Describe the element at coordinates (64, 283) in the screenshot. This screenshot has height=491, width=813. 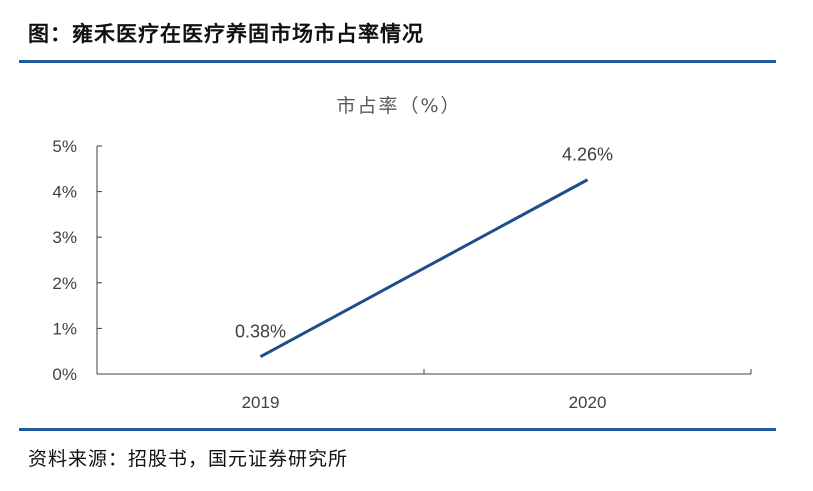
I see `y-tick-label: 2%` at that location.